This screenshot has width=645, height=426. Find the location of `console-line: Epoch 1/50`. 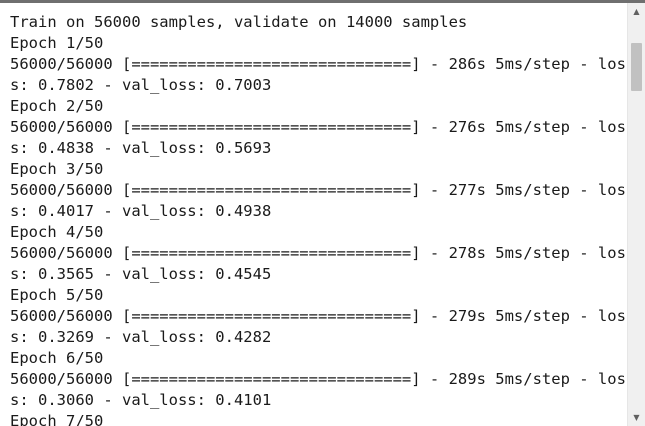

console-line: Epoch 1/50 is located at coordinates (57, 43).